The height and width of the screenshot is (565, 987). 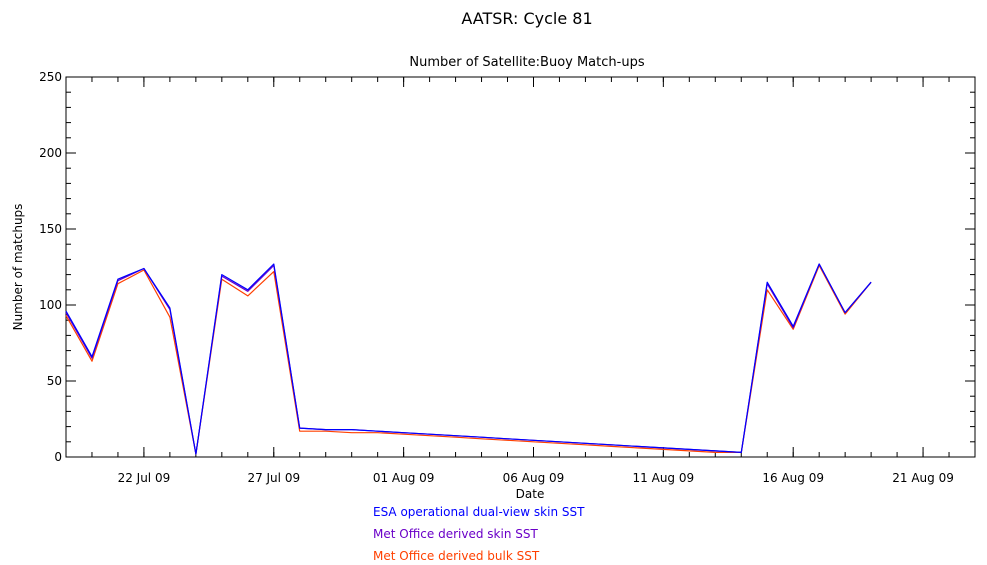 I want to click on y-tick-label: 0, so click(x=58, y=457).